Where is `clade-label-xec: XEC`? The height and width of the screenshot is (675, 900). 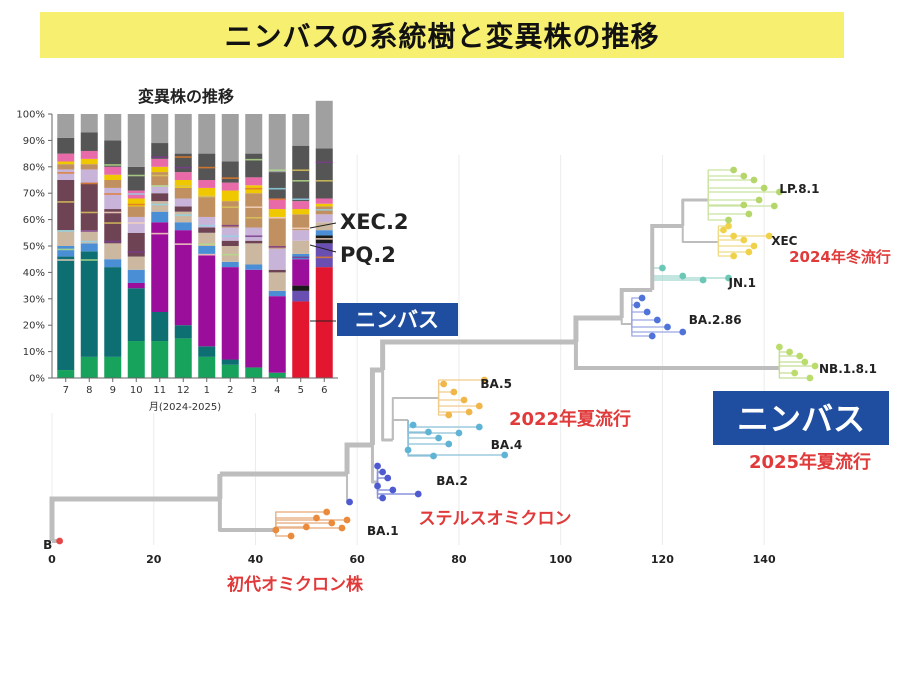
clade-label-xec: XEC is located at coordinates (784, 241).